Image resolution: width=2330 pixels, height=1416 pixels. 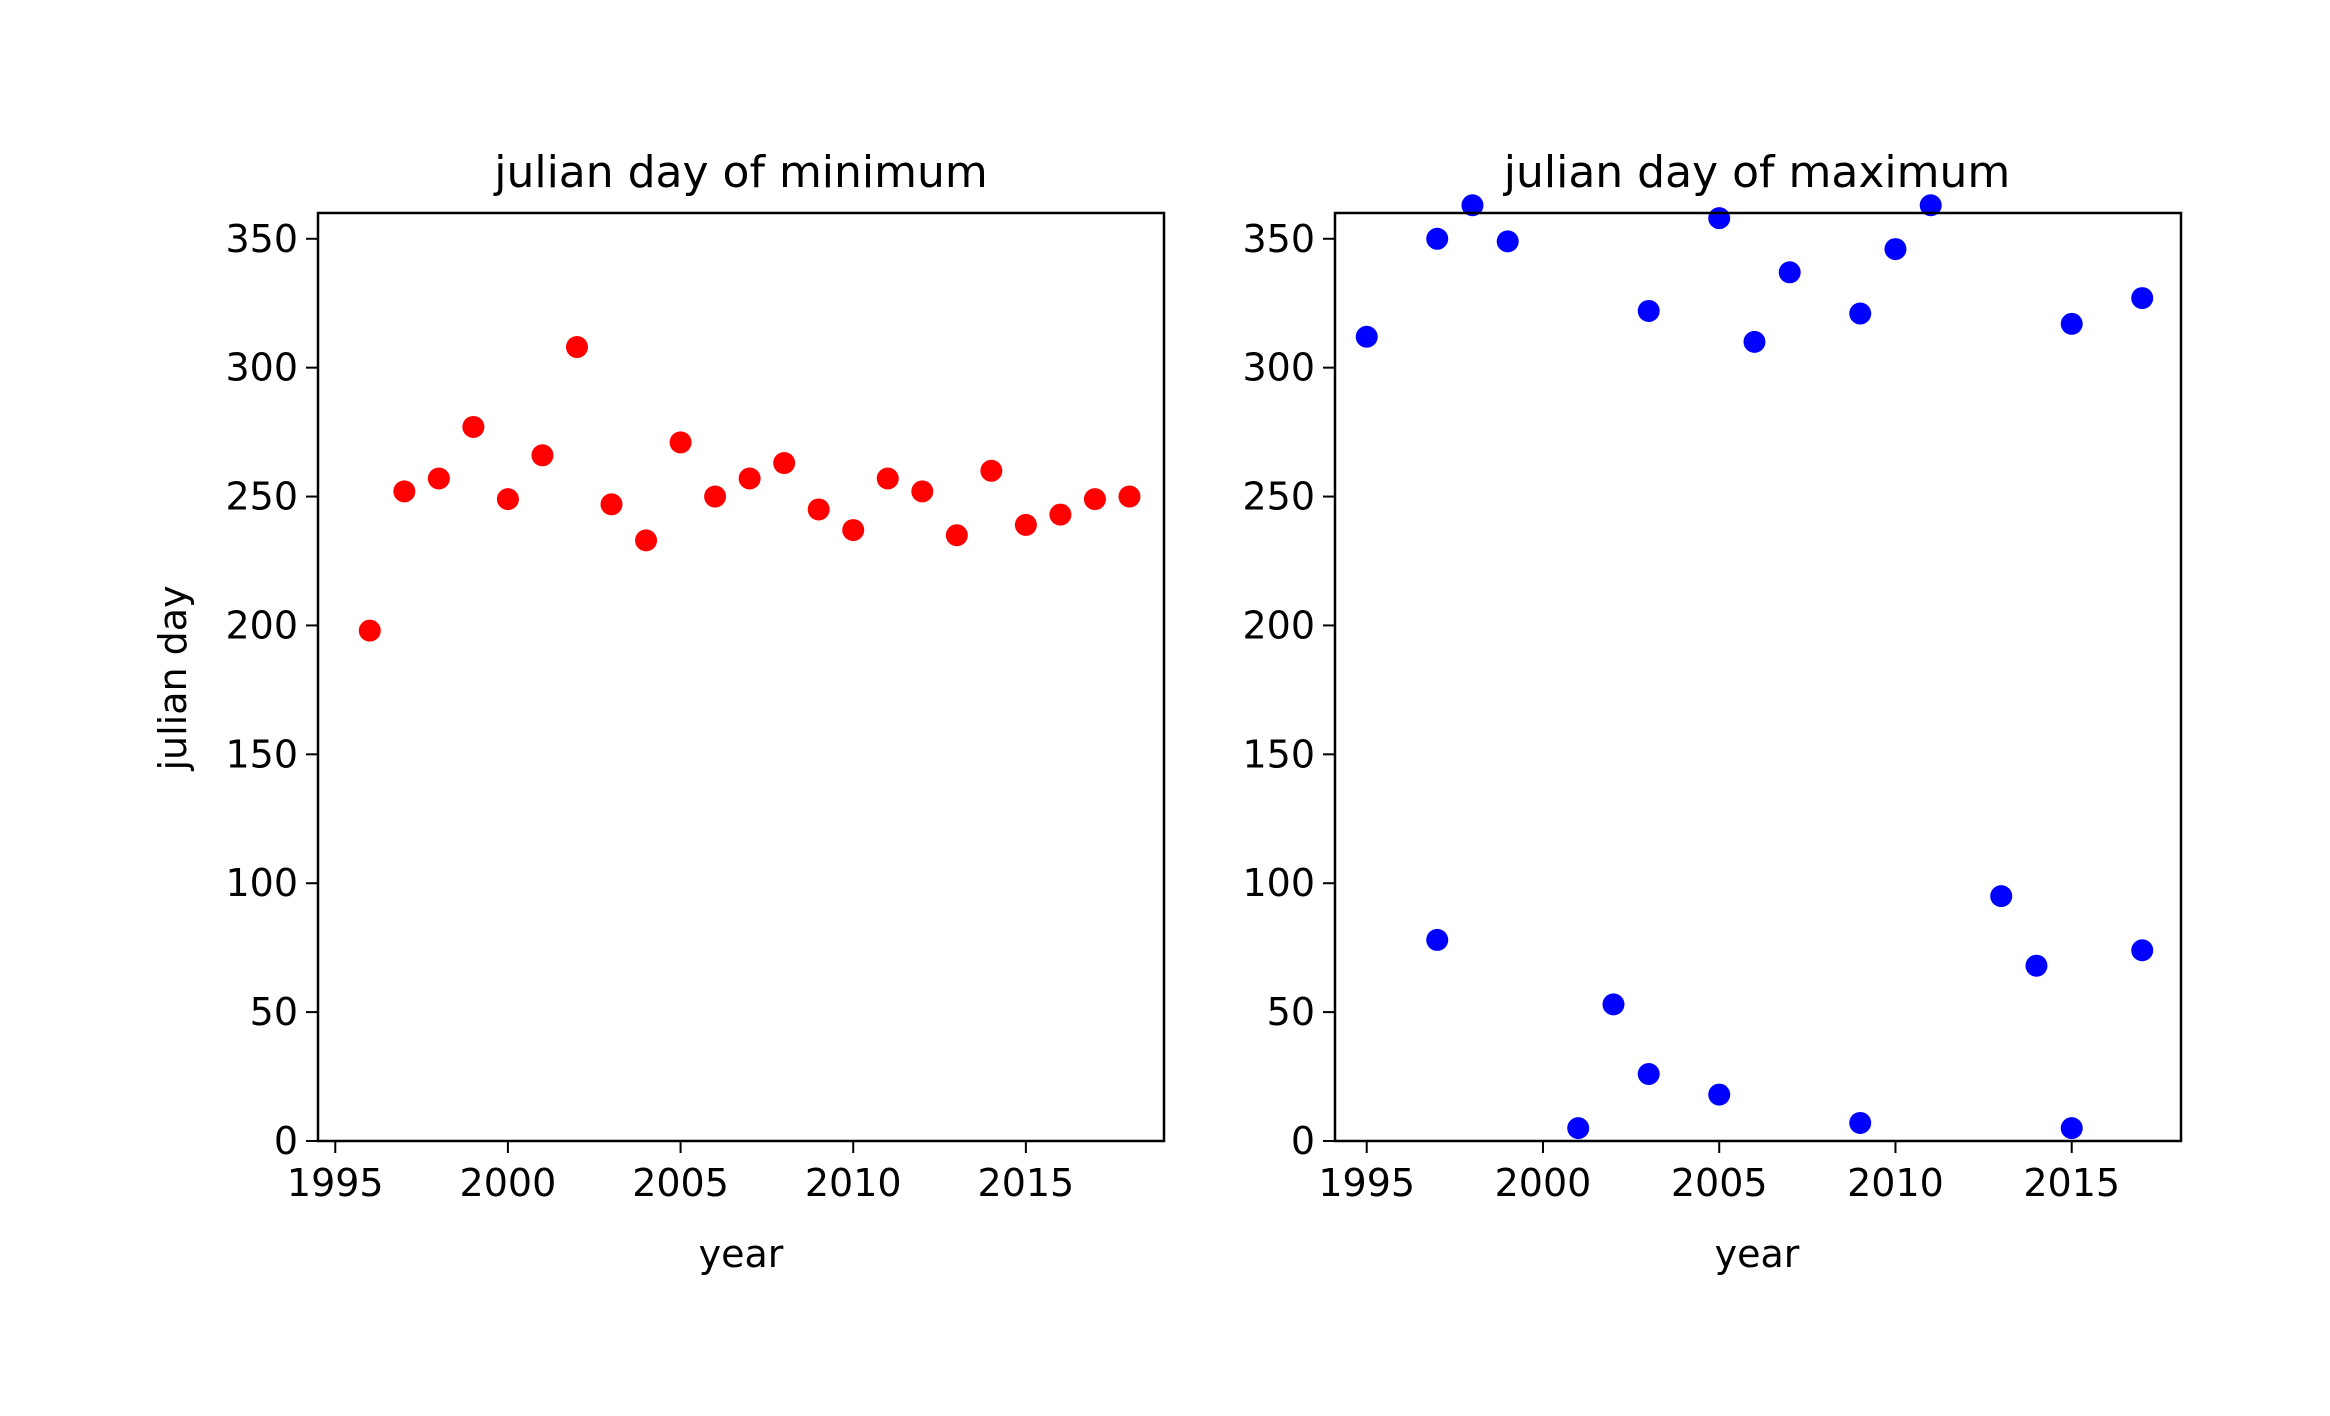 What do you see at coordinates (286, 1141) in the screenshot?
I see `min-y-tick-label: 0` at bounding box center [286, 1141].